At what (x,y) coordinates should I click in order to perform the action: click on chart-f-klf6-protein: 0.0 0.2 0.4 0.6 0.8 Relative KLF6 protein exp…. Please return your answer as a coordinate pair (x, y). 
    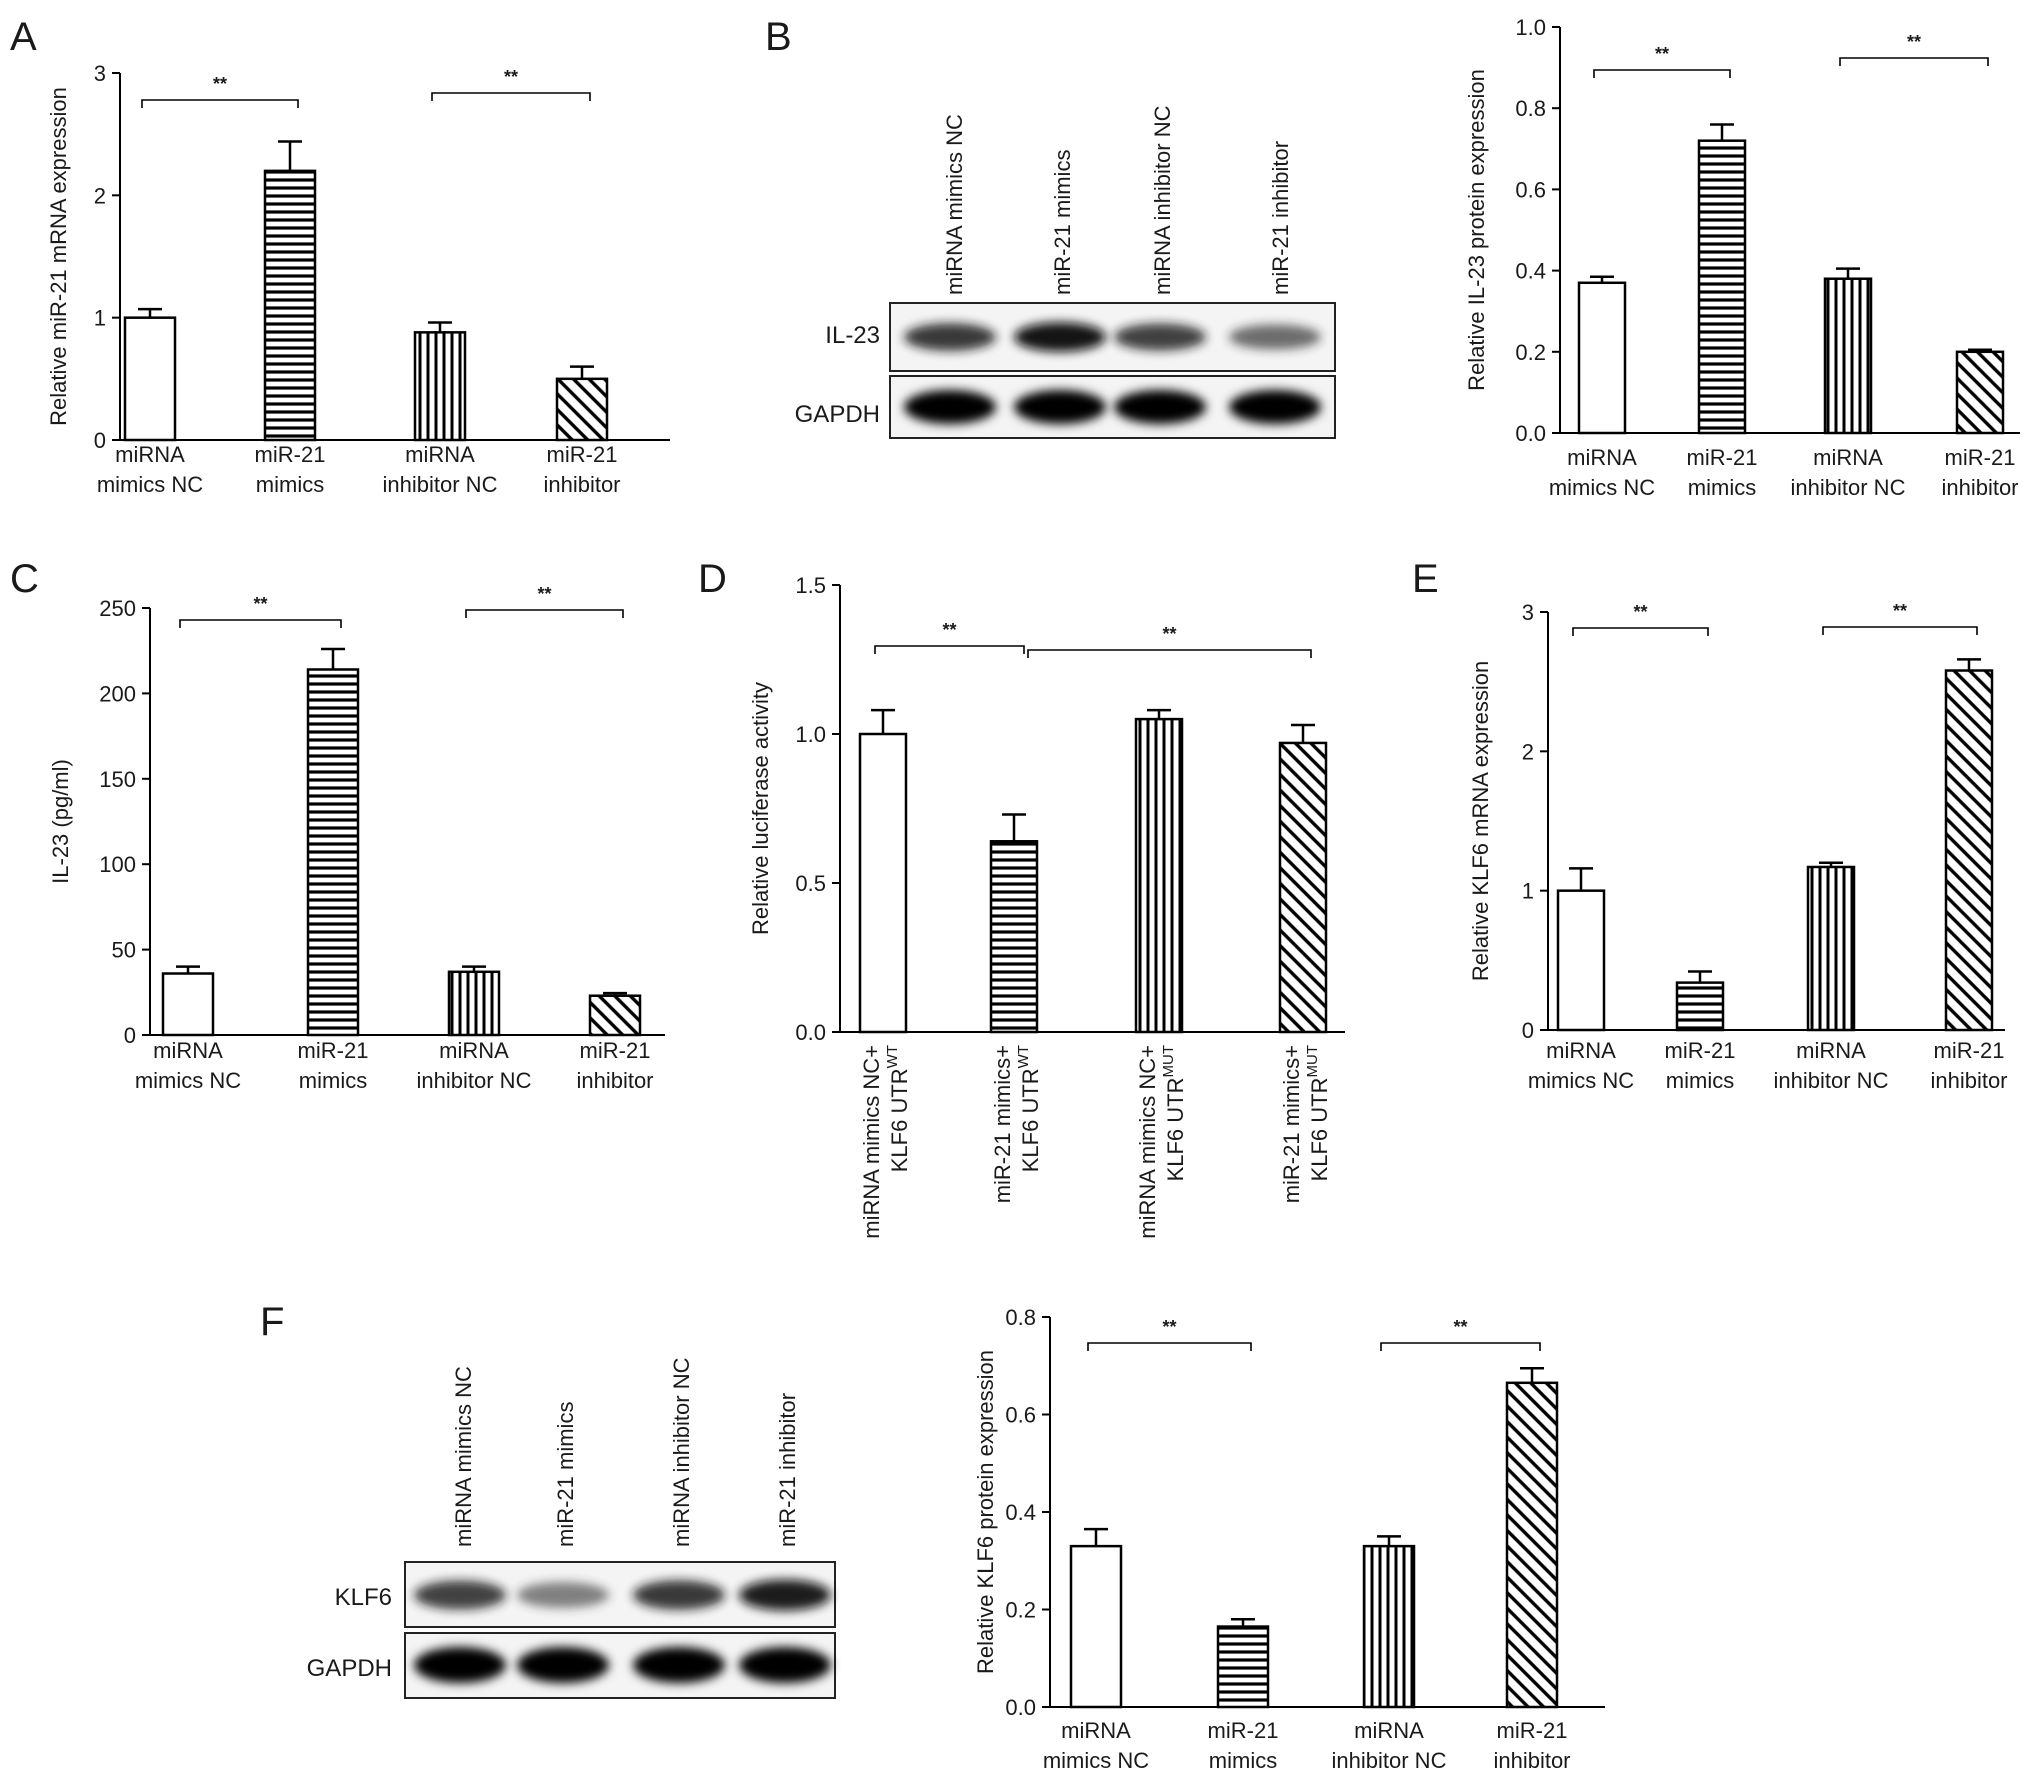
    Looking at the image, I should click on (1289, 1539).